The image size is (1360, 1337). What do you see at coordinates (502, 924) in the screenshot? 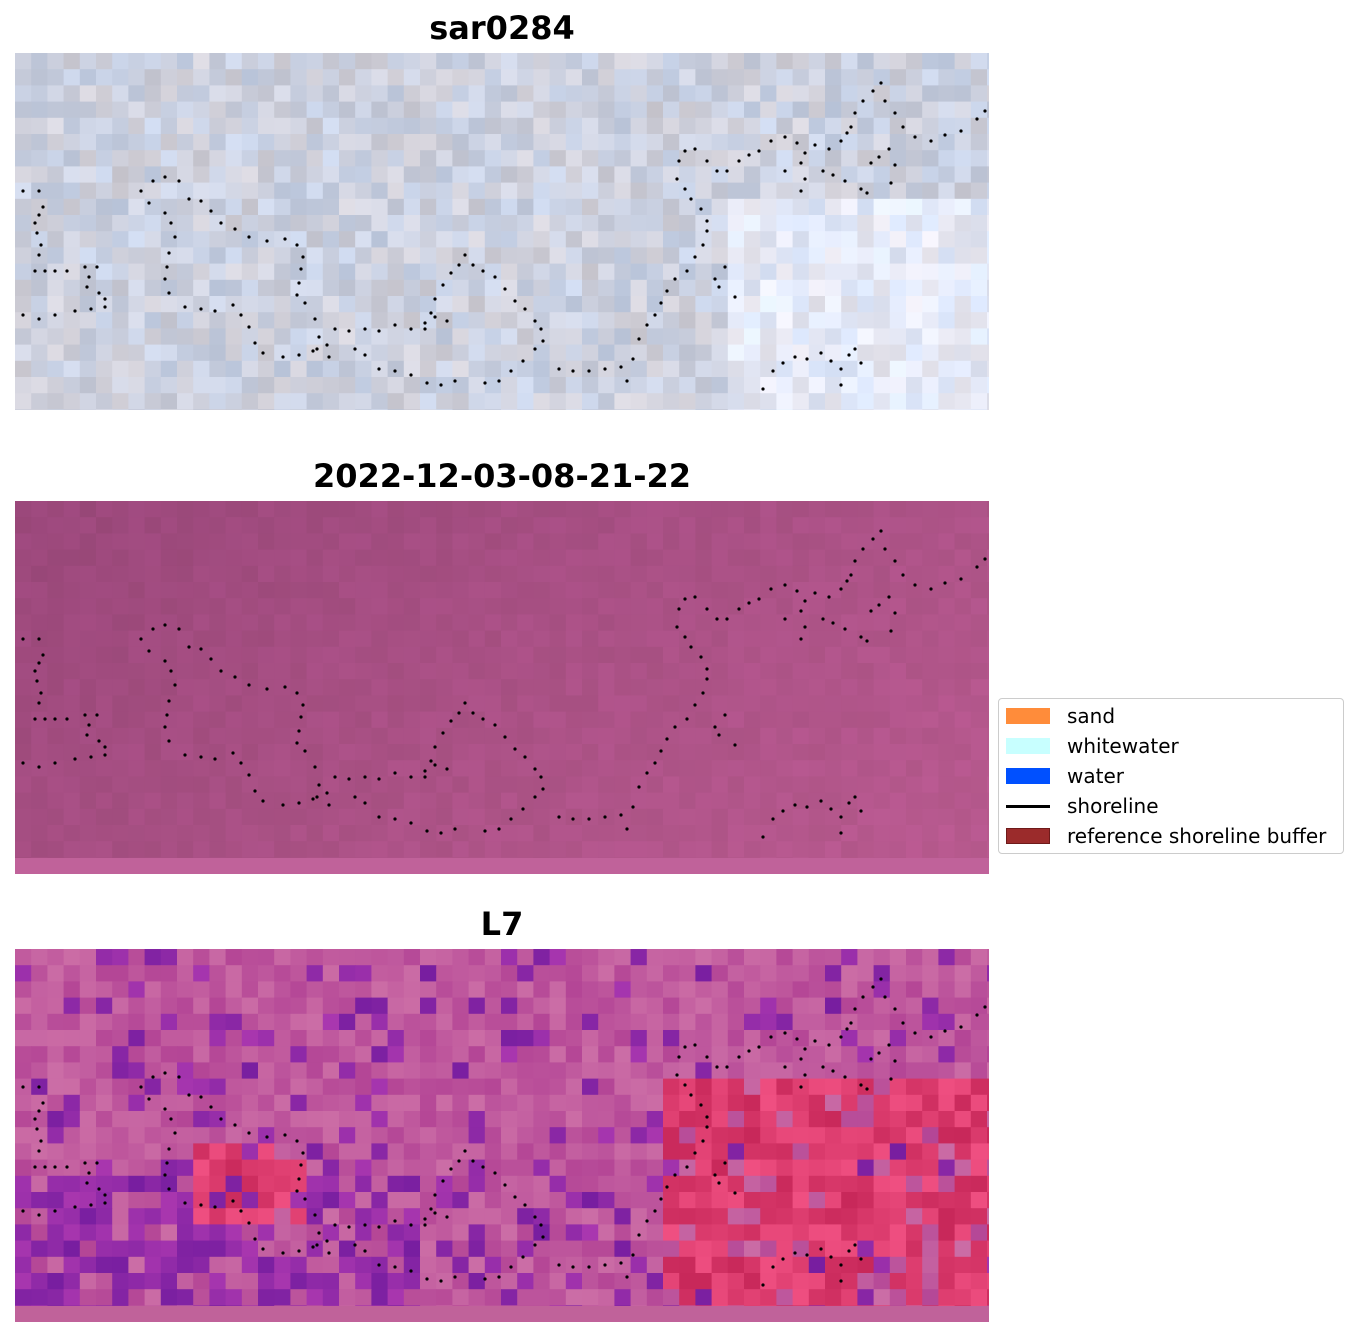
I see `panel-title-3: L7` at bounding box center [502, 924].